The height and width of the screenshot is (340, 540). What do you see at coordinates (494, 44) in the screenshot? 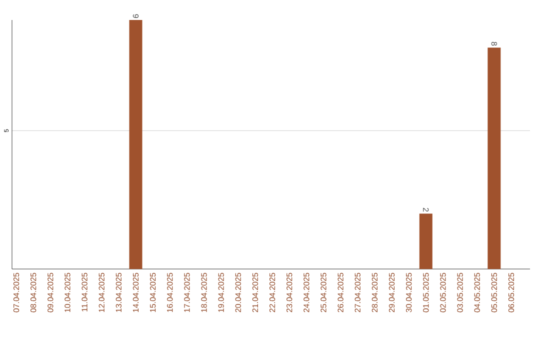
I see `data-label: 8` at bounding box center [494, 44].